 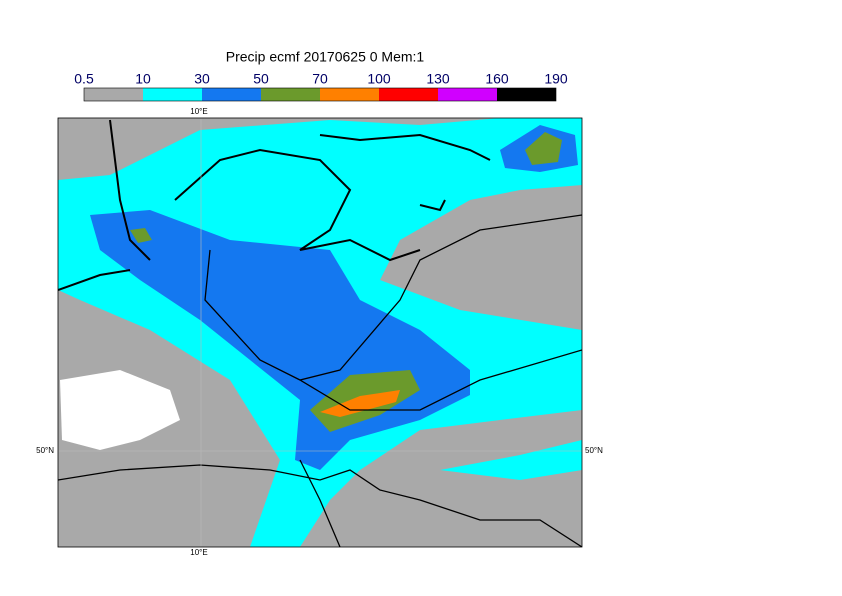 I want to click on legend-label: 70, so click(x=320, y=79).